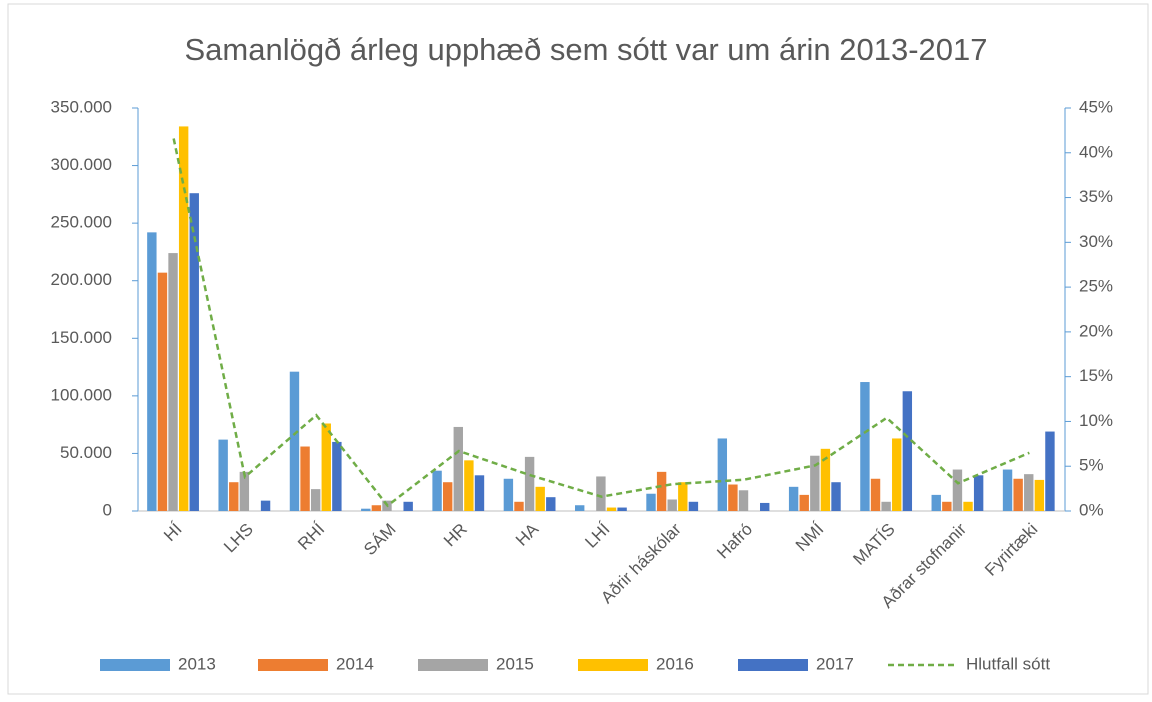 This screenshot has height=702, width=1152. I want to click on legend-label: 2014, so click(355, 663).